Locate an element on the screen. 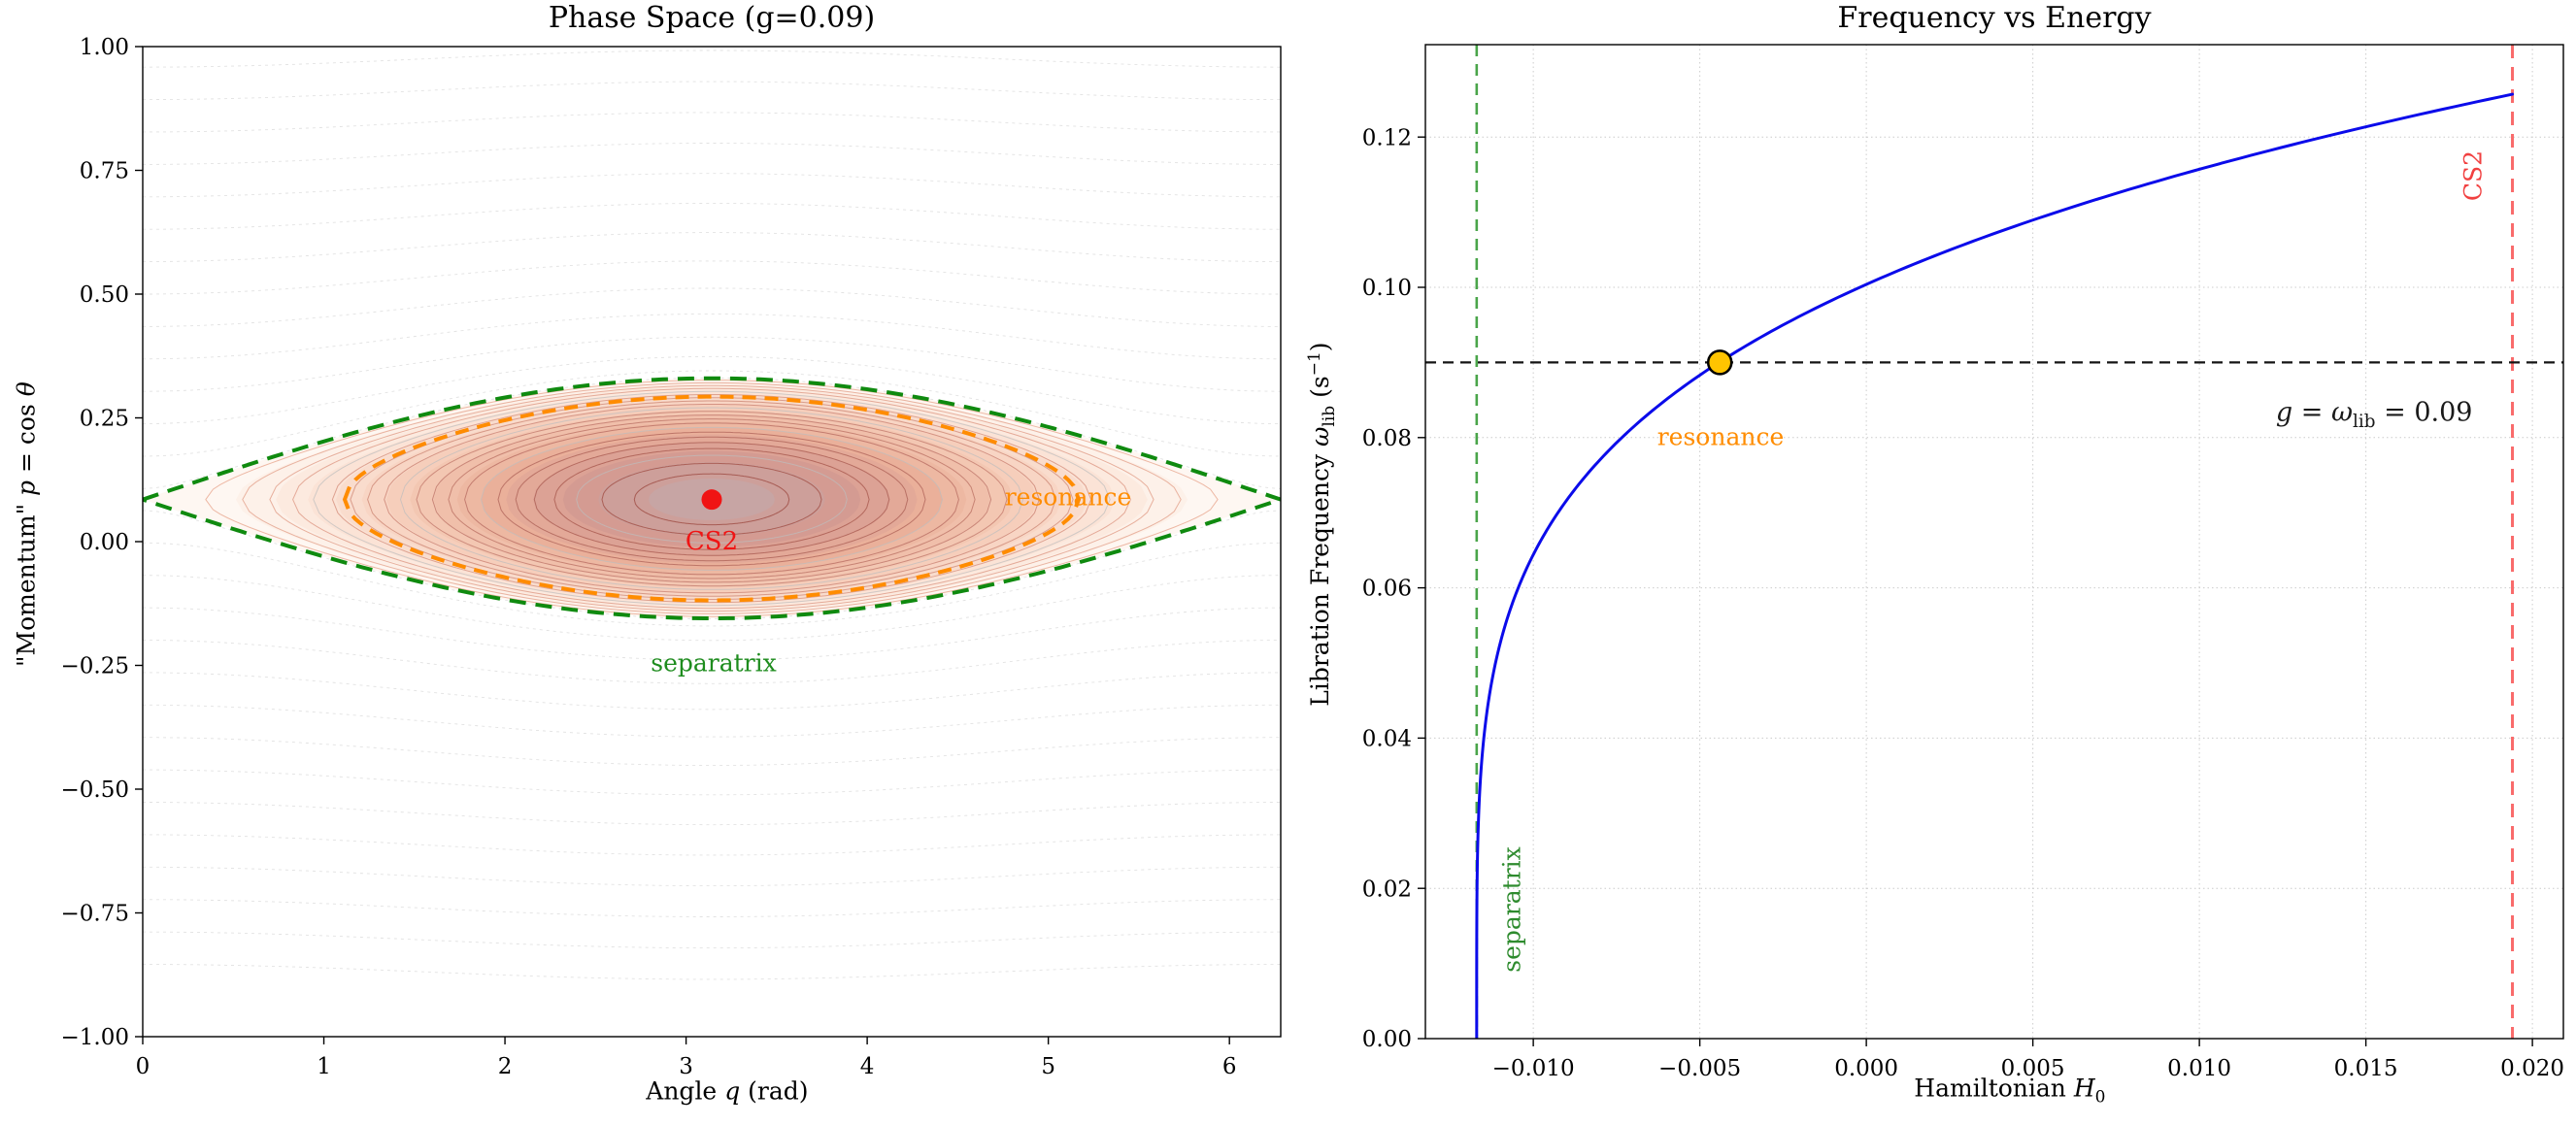 This screenshot has height=1125, width=2576. resonance-contour is located at coordinates (712, 498).